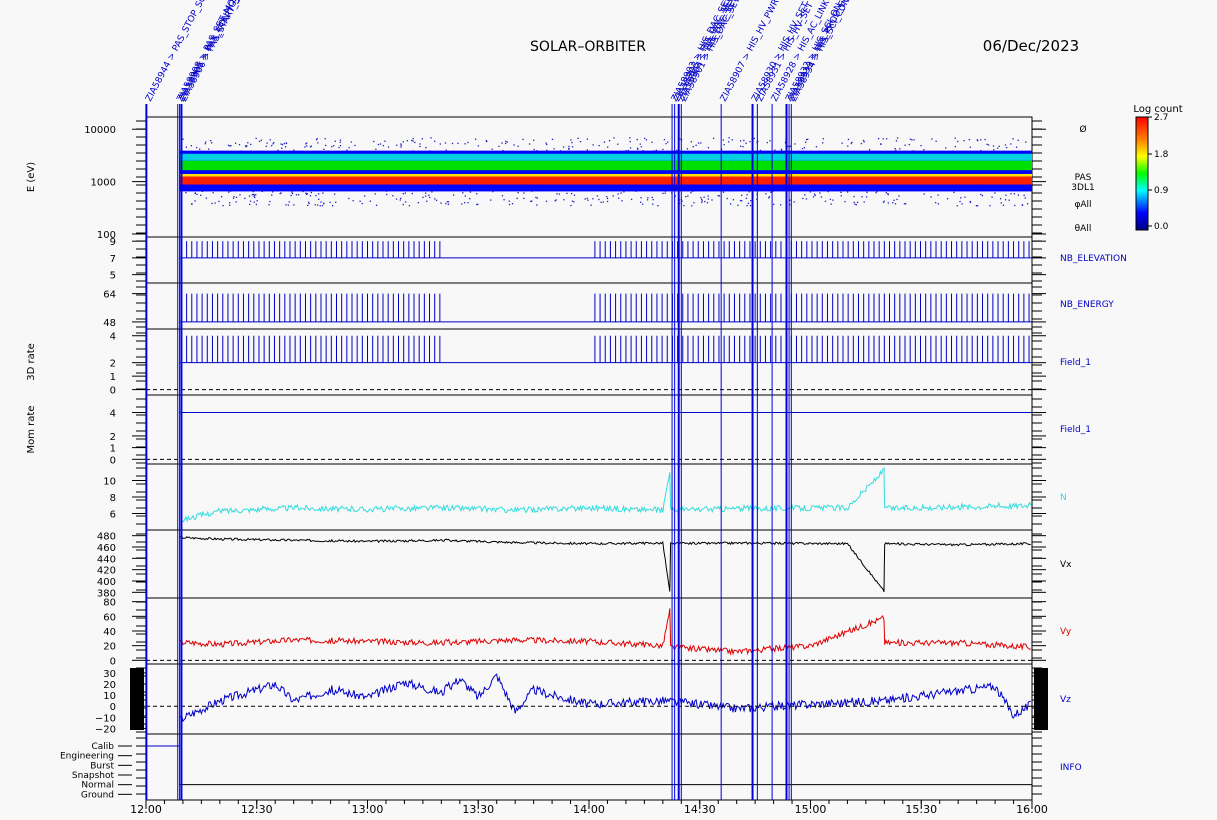  I want to click on nb_energy-series-label: NB_ENERGY, so click(1087, 305).